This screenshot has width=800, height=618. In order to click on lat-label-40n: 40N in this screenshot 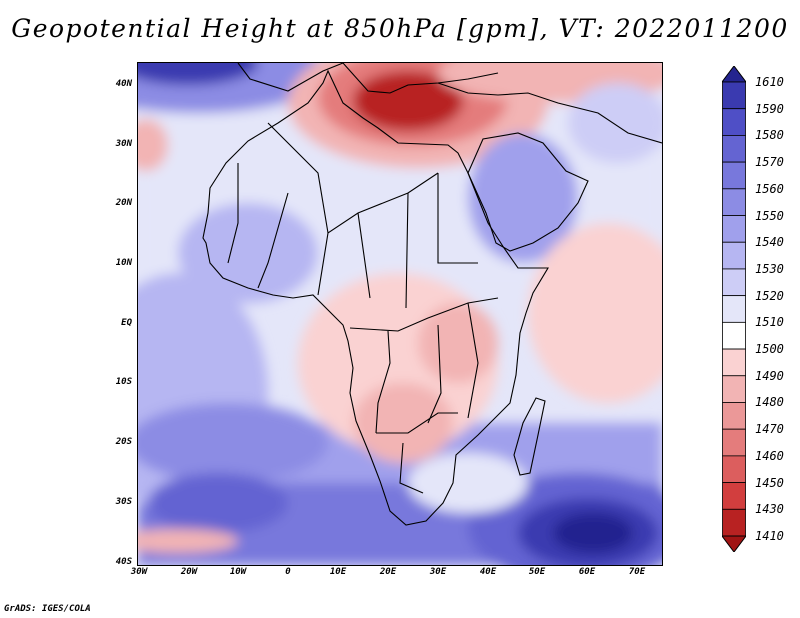, I will do `click(123, 84)`.